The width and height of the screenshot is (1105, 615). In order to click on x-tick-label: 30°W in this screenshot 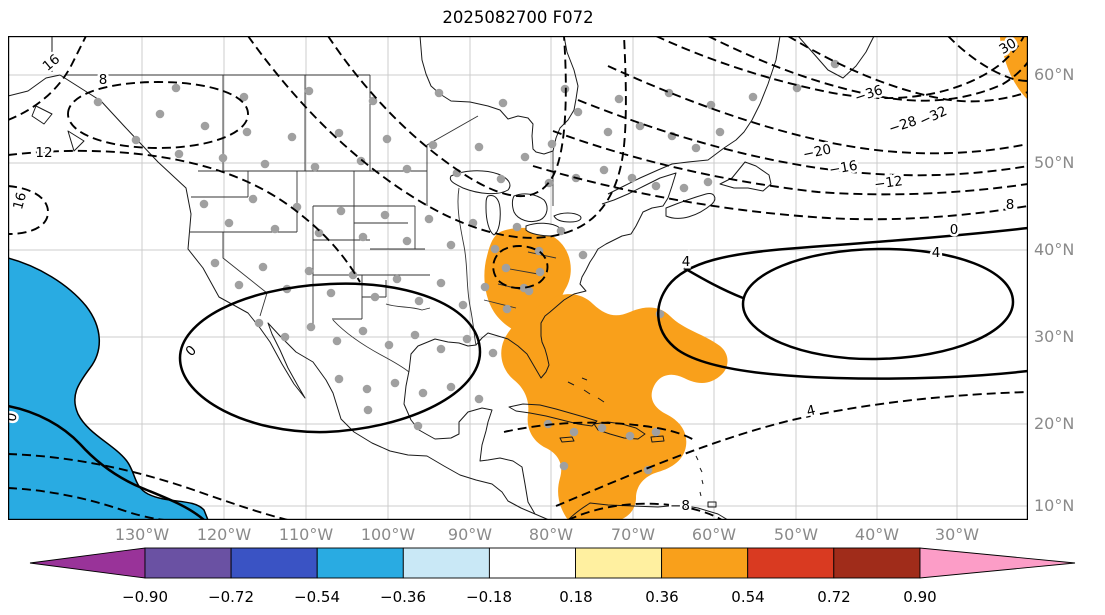, I will do `click(957, 534)`.